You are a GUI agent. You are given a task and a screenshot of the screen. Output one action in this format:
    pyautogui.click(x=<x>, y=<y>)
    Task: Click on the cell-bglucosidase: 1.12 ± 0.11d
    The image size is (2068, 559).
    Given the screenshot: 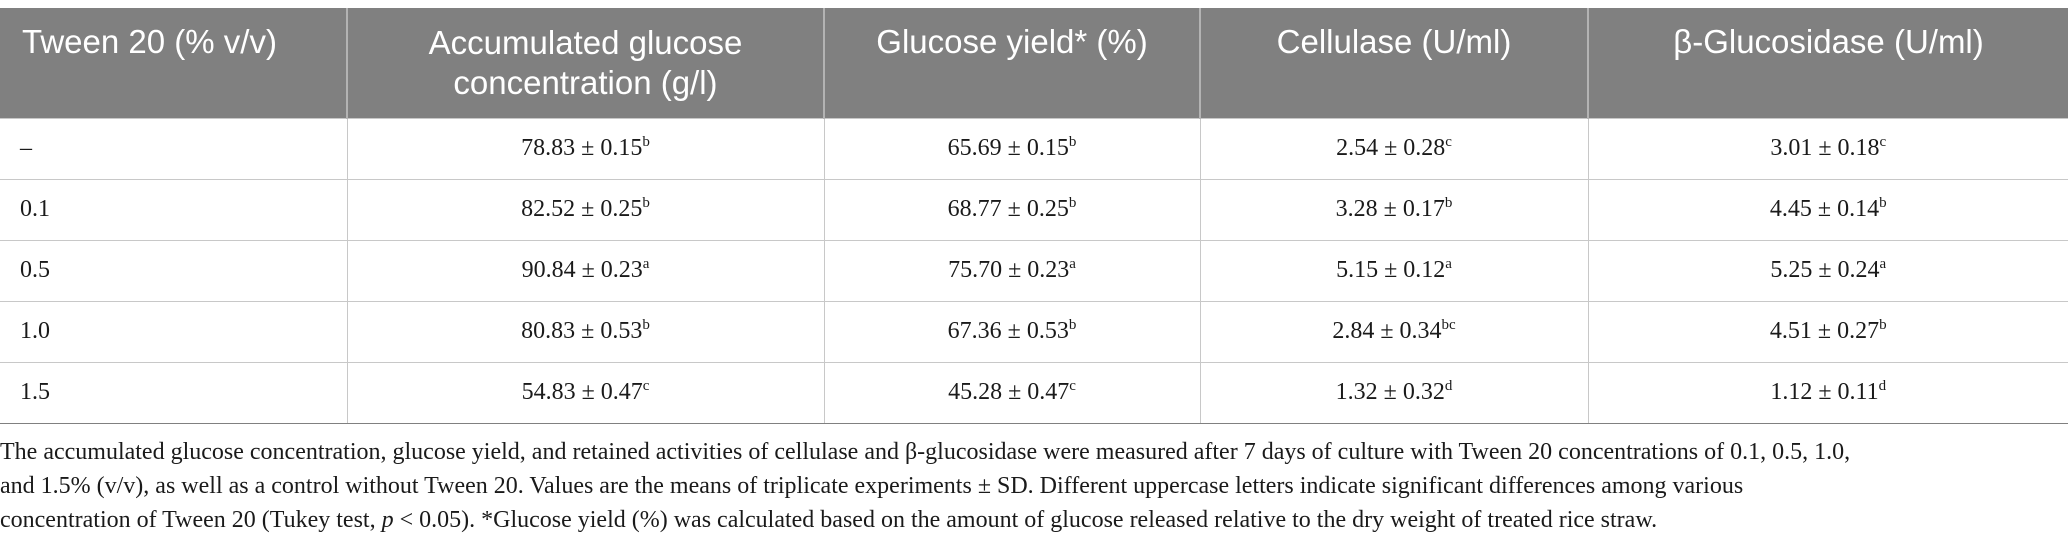 What is the action you would take?
    pyautogui.click(x=1828, y=392)
    